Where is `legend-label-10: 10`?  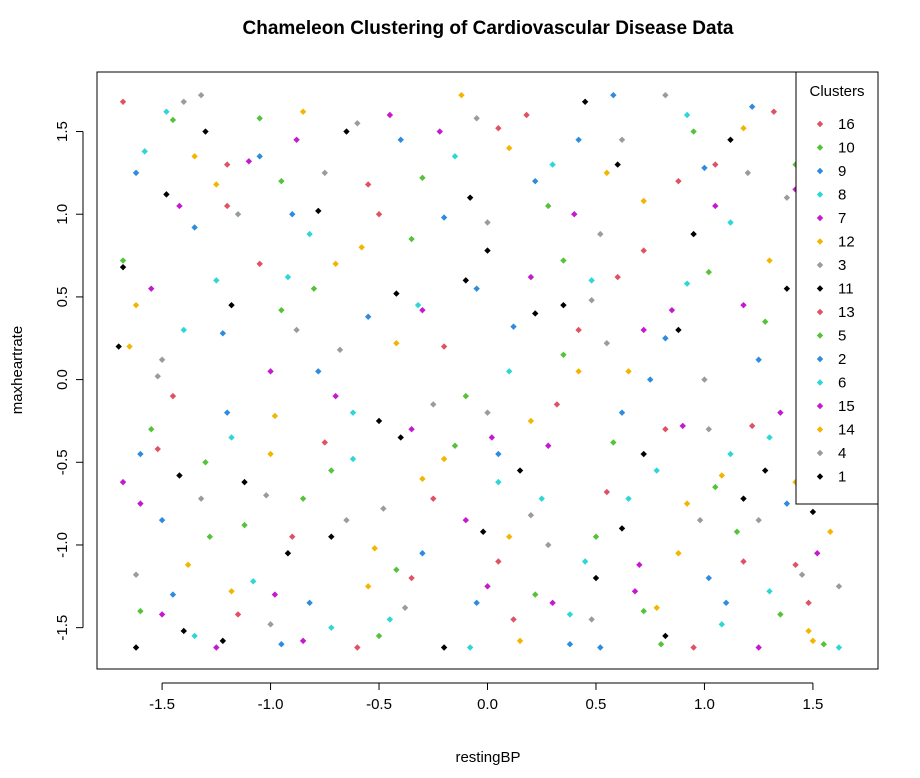
legend-label-10: 10 is located at coordinates (846, 148).